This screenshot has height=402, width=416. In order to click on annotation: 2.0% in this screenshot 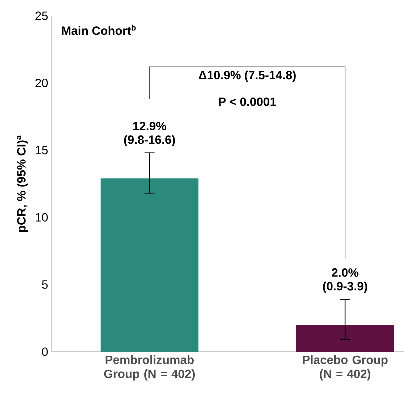, I will do `click(345, 273)`.